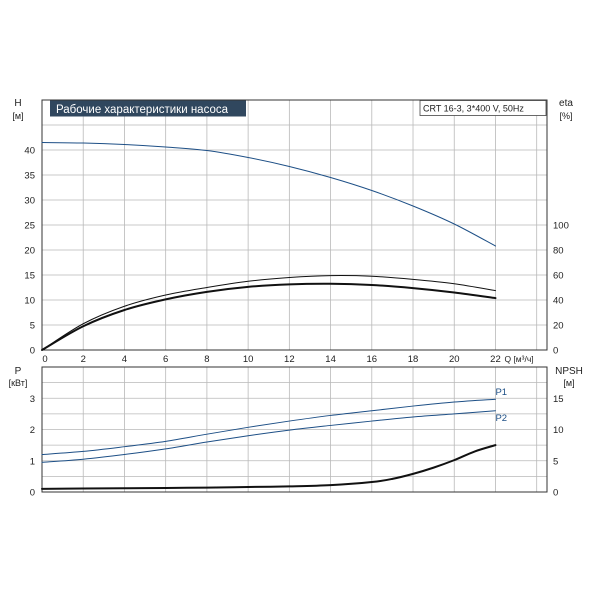 This screenshot has height=605, width=600. Describe the element at coordinates (32, 326) in the screenshot. I see `y-tick-label-head: 5` at that location.